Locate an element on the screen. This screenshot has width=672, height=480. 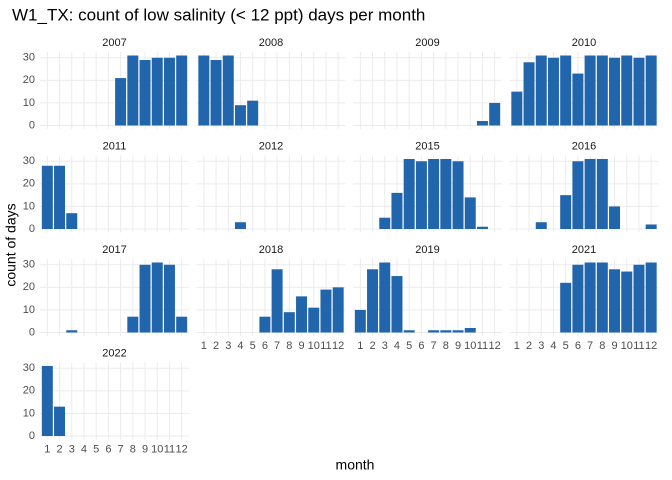
x-tick-label: 5 is located at coordinates (566, 346).